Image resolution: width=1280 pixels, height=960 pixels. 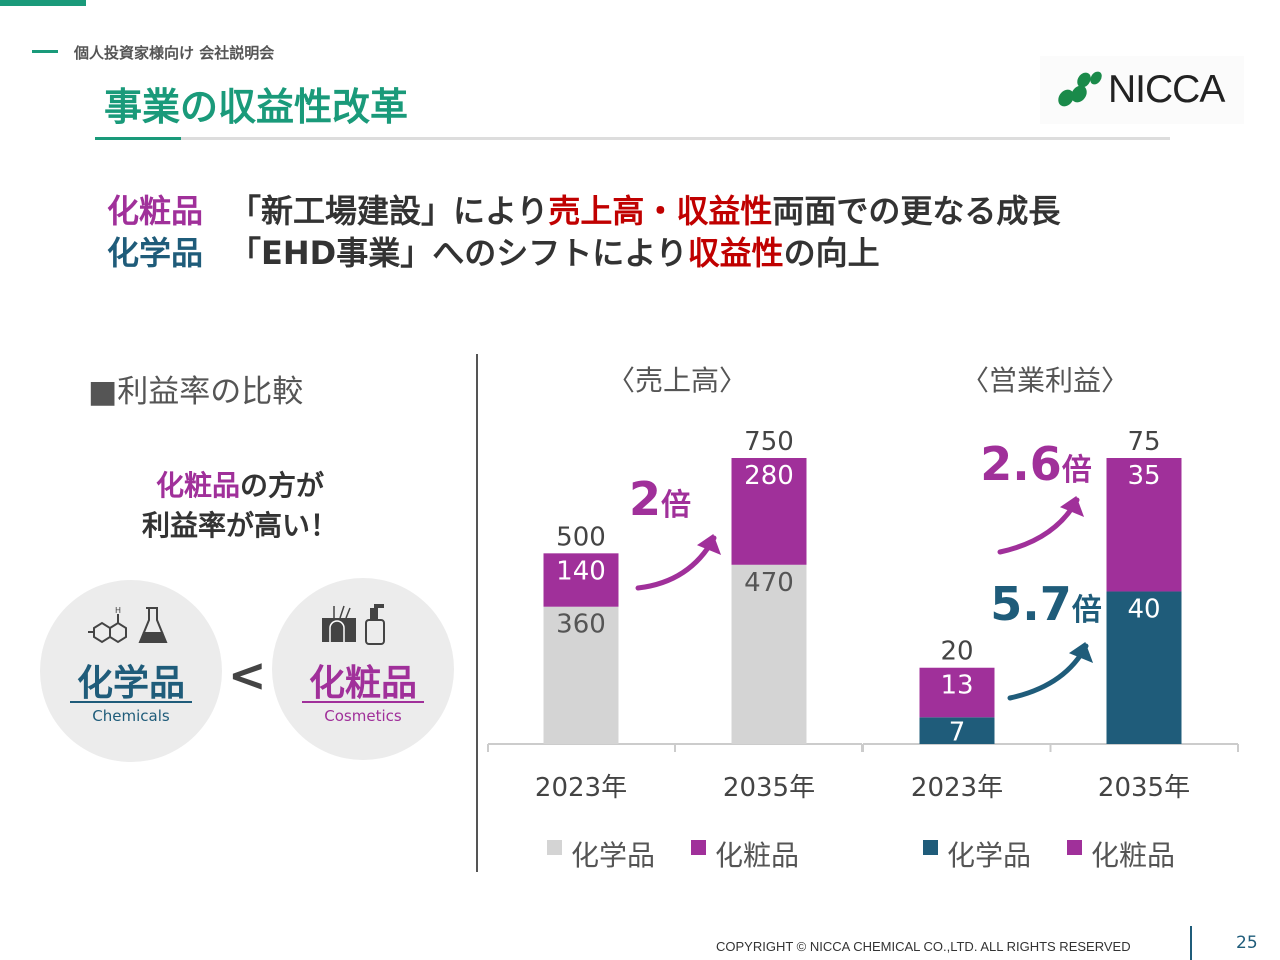 I want to click on nicca-leaf-icon, so click(x=1080, y=89).